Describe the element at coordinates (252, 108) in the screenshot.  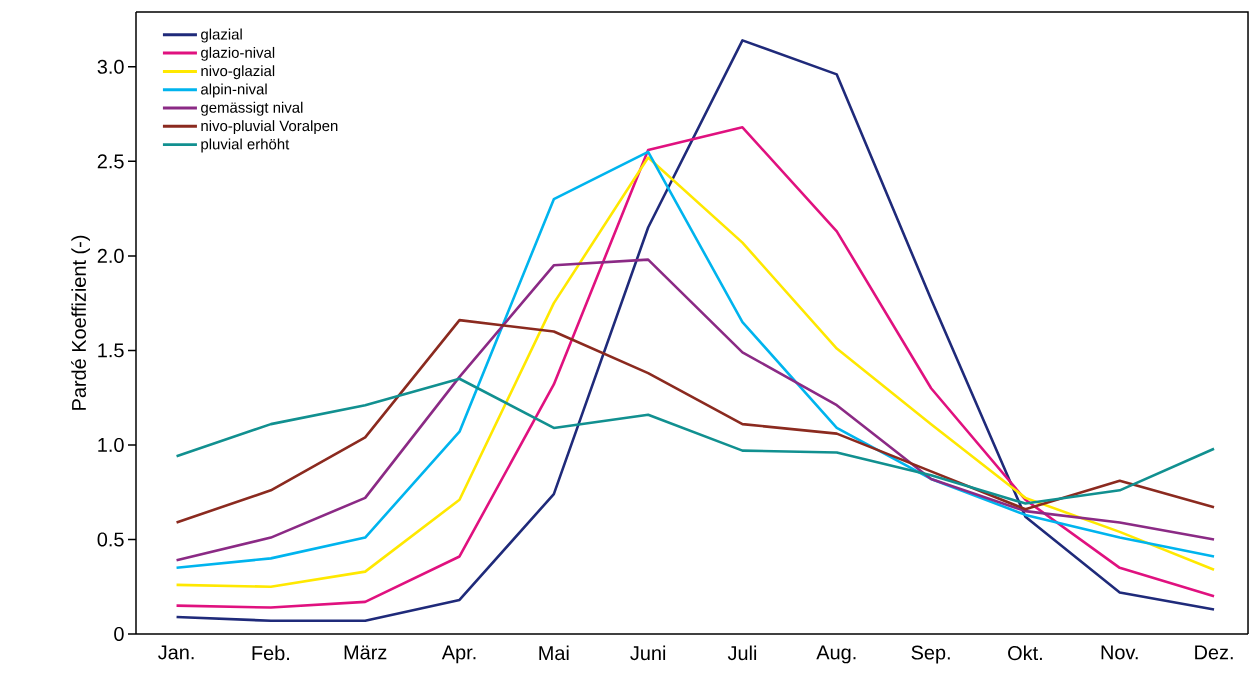
I see `legend-label: gemässigt nival` at that location.